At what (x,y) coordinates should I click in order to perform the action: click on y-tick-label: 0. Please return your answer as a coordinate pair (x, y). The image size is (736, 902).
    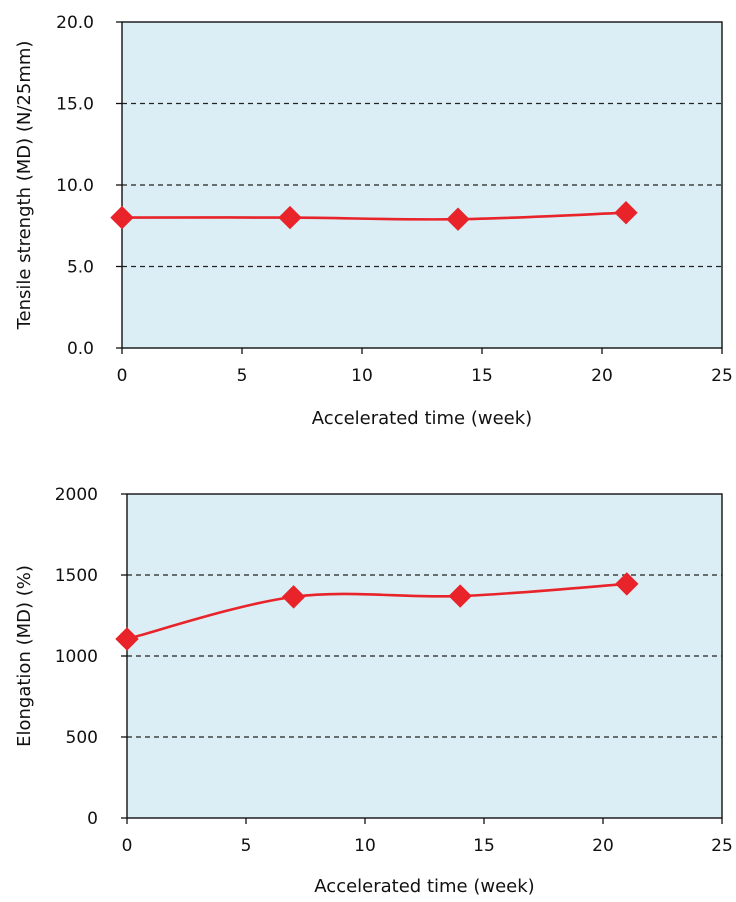
    Looking at the image, I should click on (92, 819).